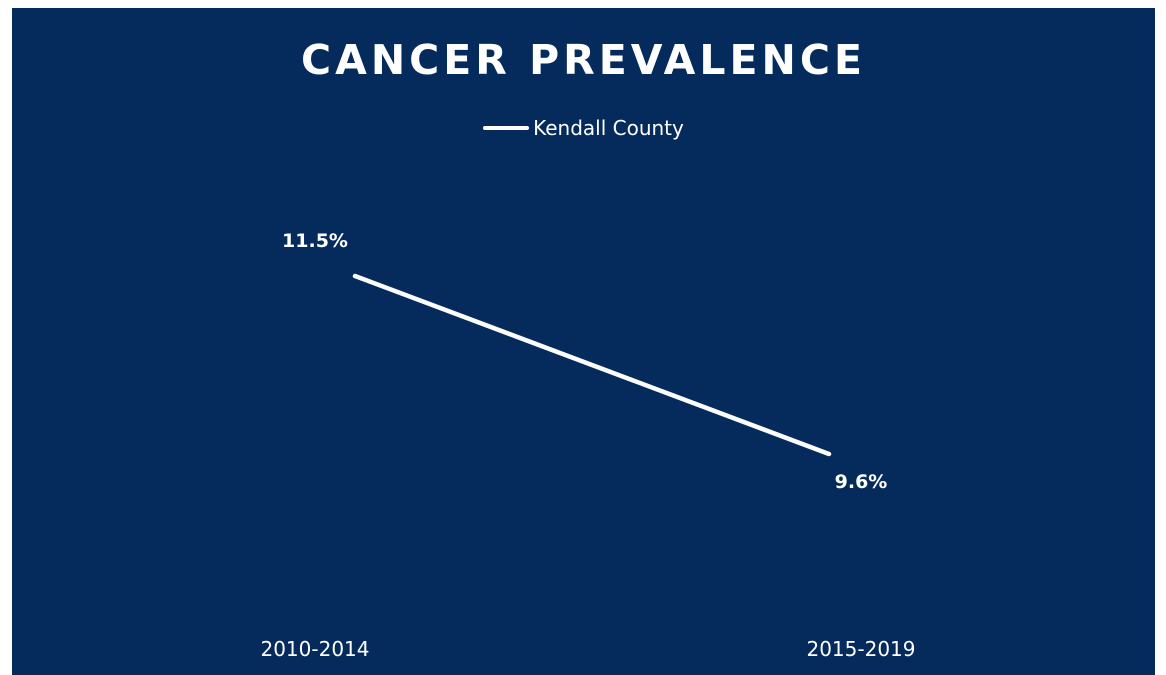 This screenshot has height=675, width=1166. I want to click on chart-title: CANCER PREVALENCE, so click(583, 60).